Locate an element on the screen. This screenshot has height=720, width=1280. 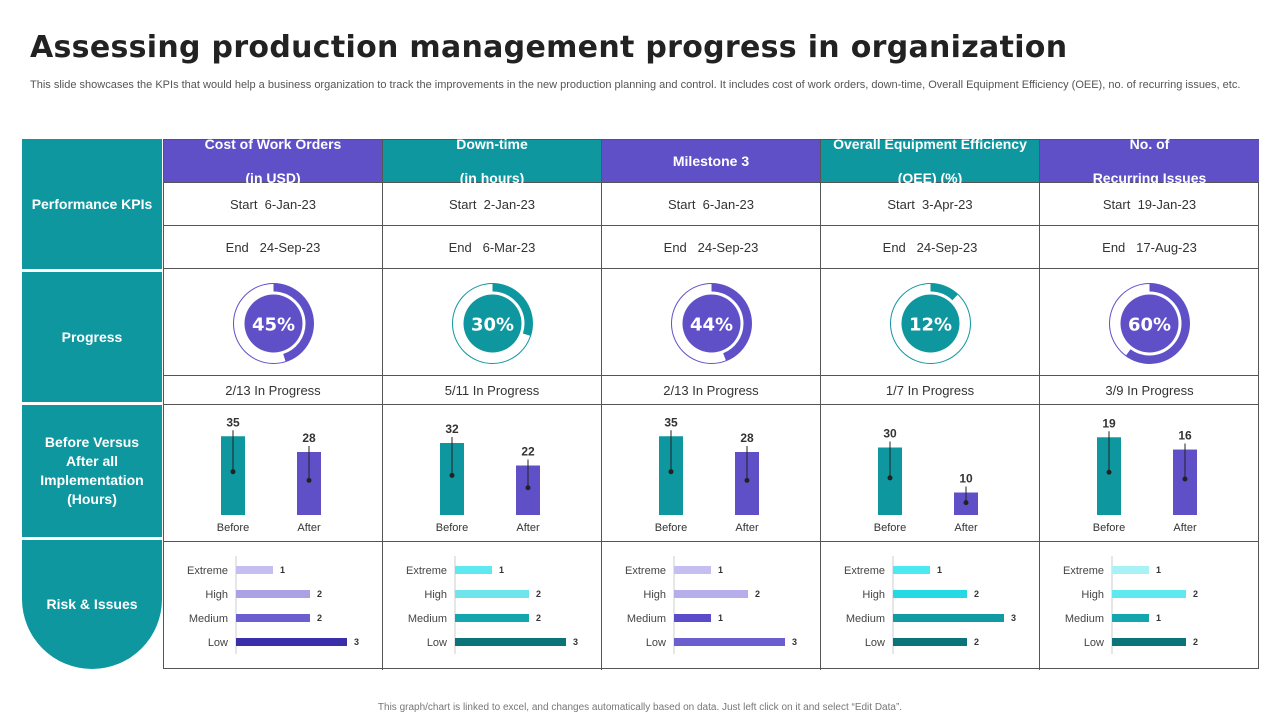
donut-value-label: 60% is located at coordinates (1149, 325).